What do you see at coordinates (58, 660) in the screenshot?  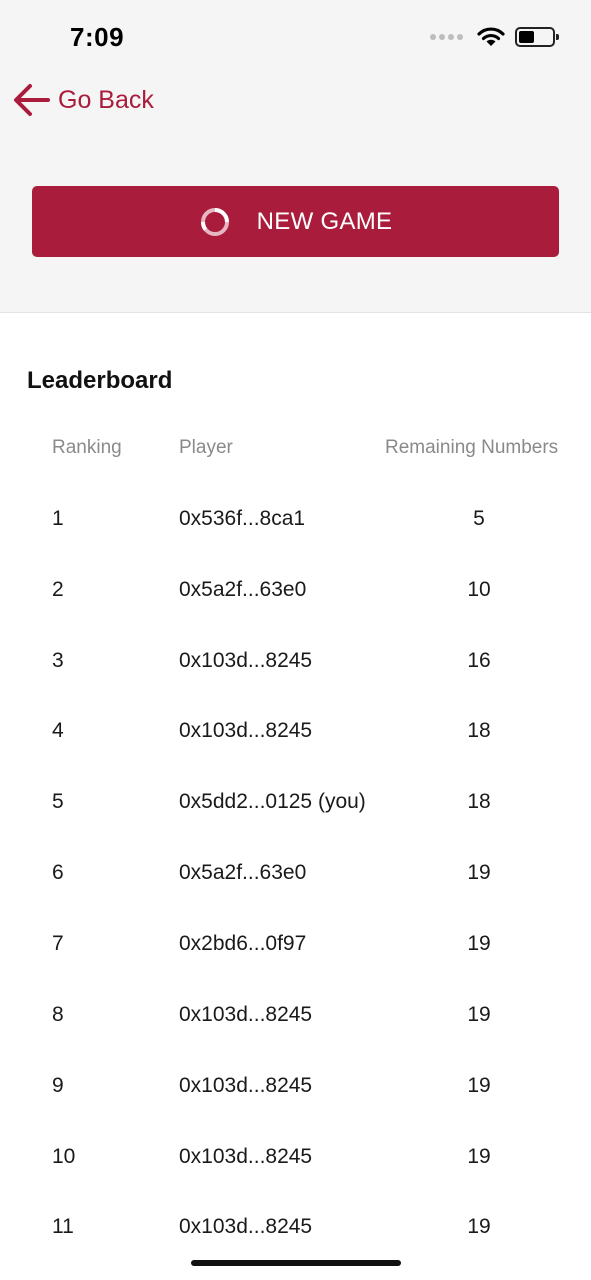 I see `rank-cell: 3` at bounding box center [58, 660].